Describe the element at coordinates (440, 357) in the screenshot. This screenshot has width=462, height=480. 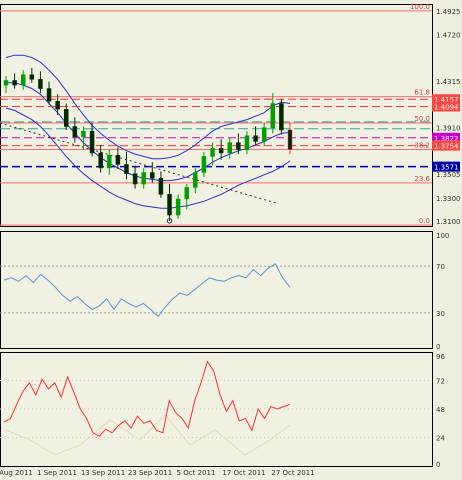
I see `osc-tick-0: 96` at that location.